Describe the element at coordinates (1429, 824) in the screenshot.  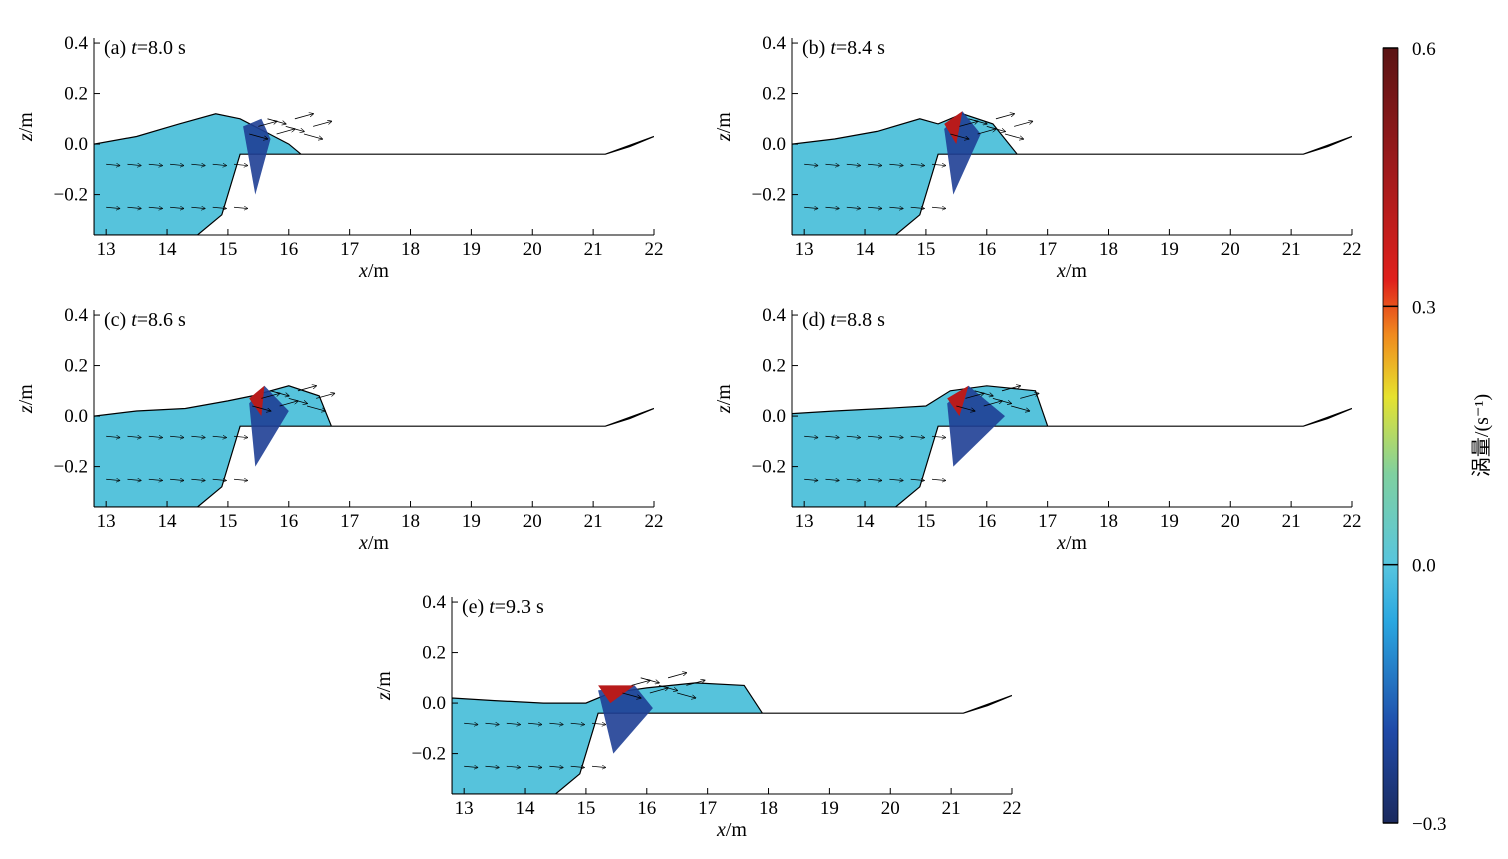
I see `colorbar-tick-label: −0.3` at that location.